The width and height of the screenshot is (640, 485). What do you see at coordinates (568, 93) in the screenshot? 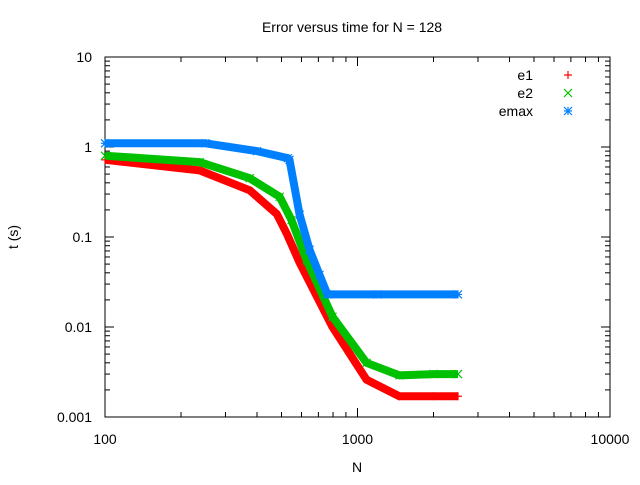
I see `legend-marker-e2` at bounding box center [568, 93].